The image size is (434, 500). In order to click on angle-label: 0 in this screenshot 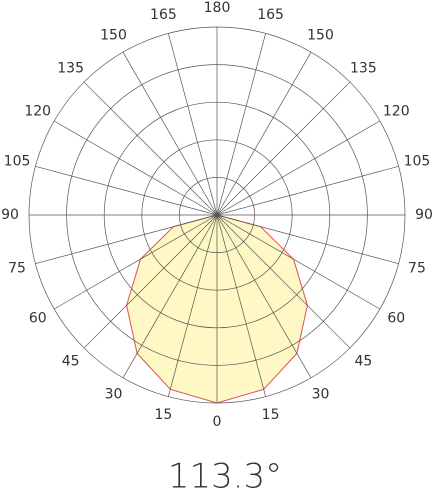, I will do `click(217, 422)`.